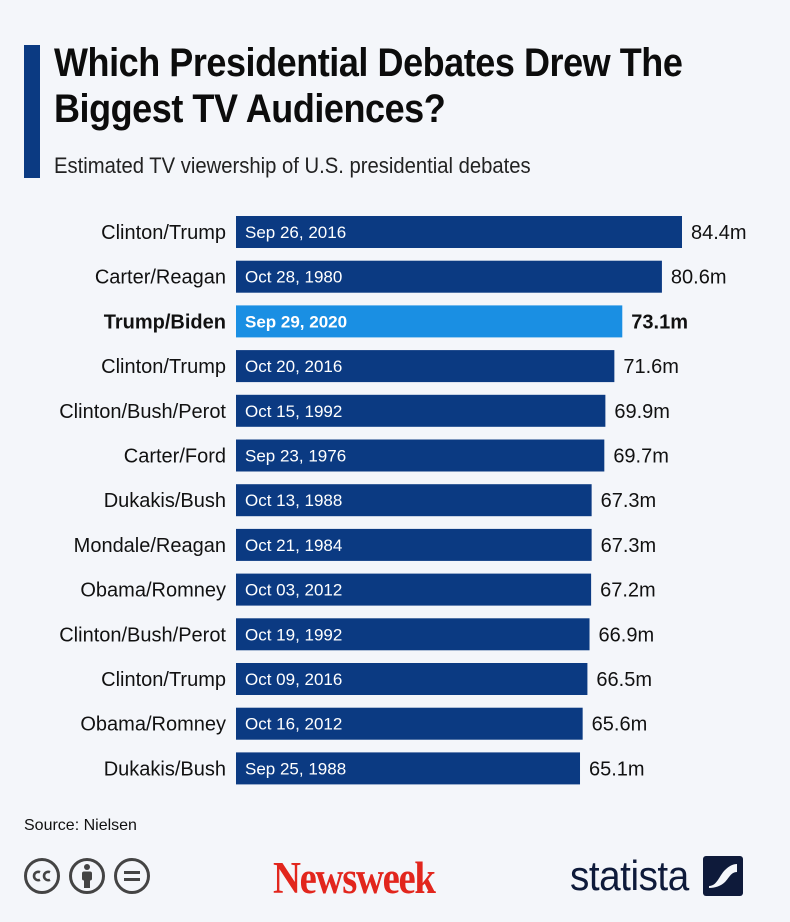 This screenshot has height=922, width=790. Describe the element at coordinates (627, 635) in the screenshot. I see `value-label-10: 66.9m` at that location.